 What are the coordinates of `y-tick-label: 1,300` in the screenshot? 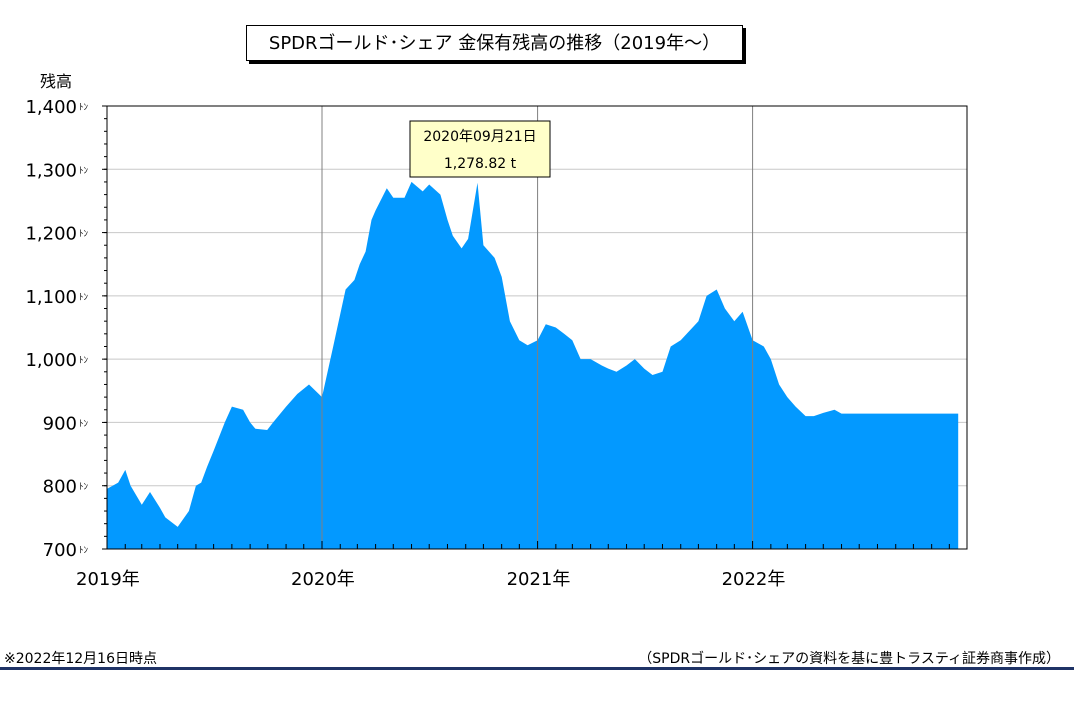 It's located at (51, 170).